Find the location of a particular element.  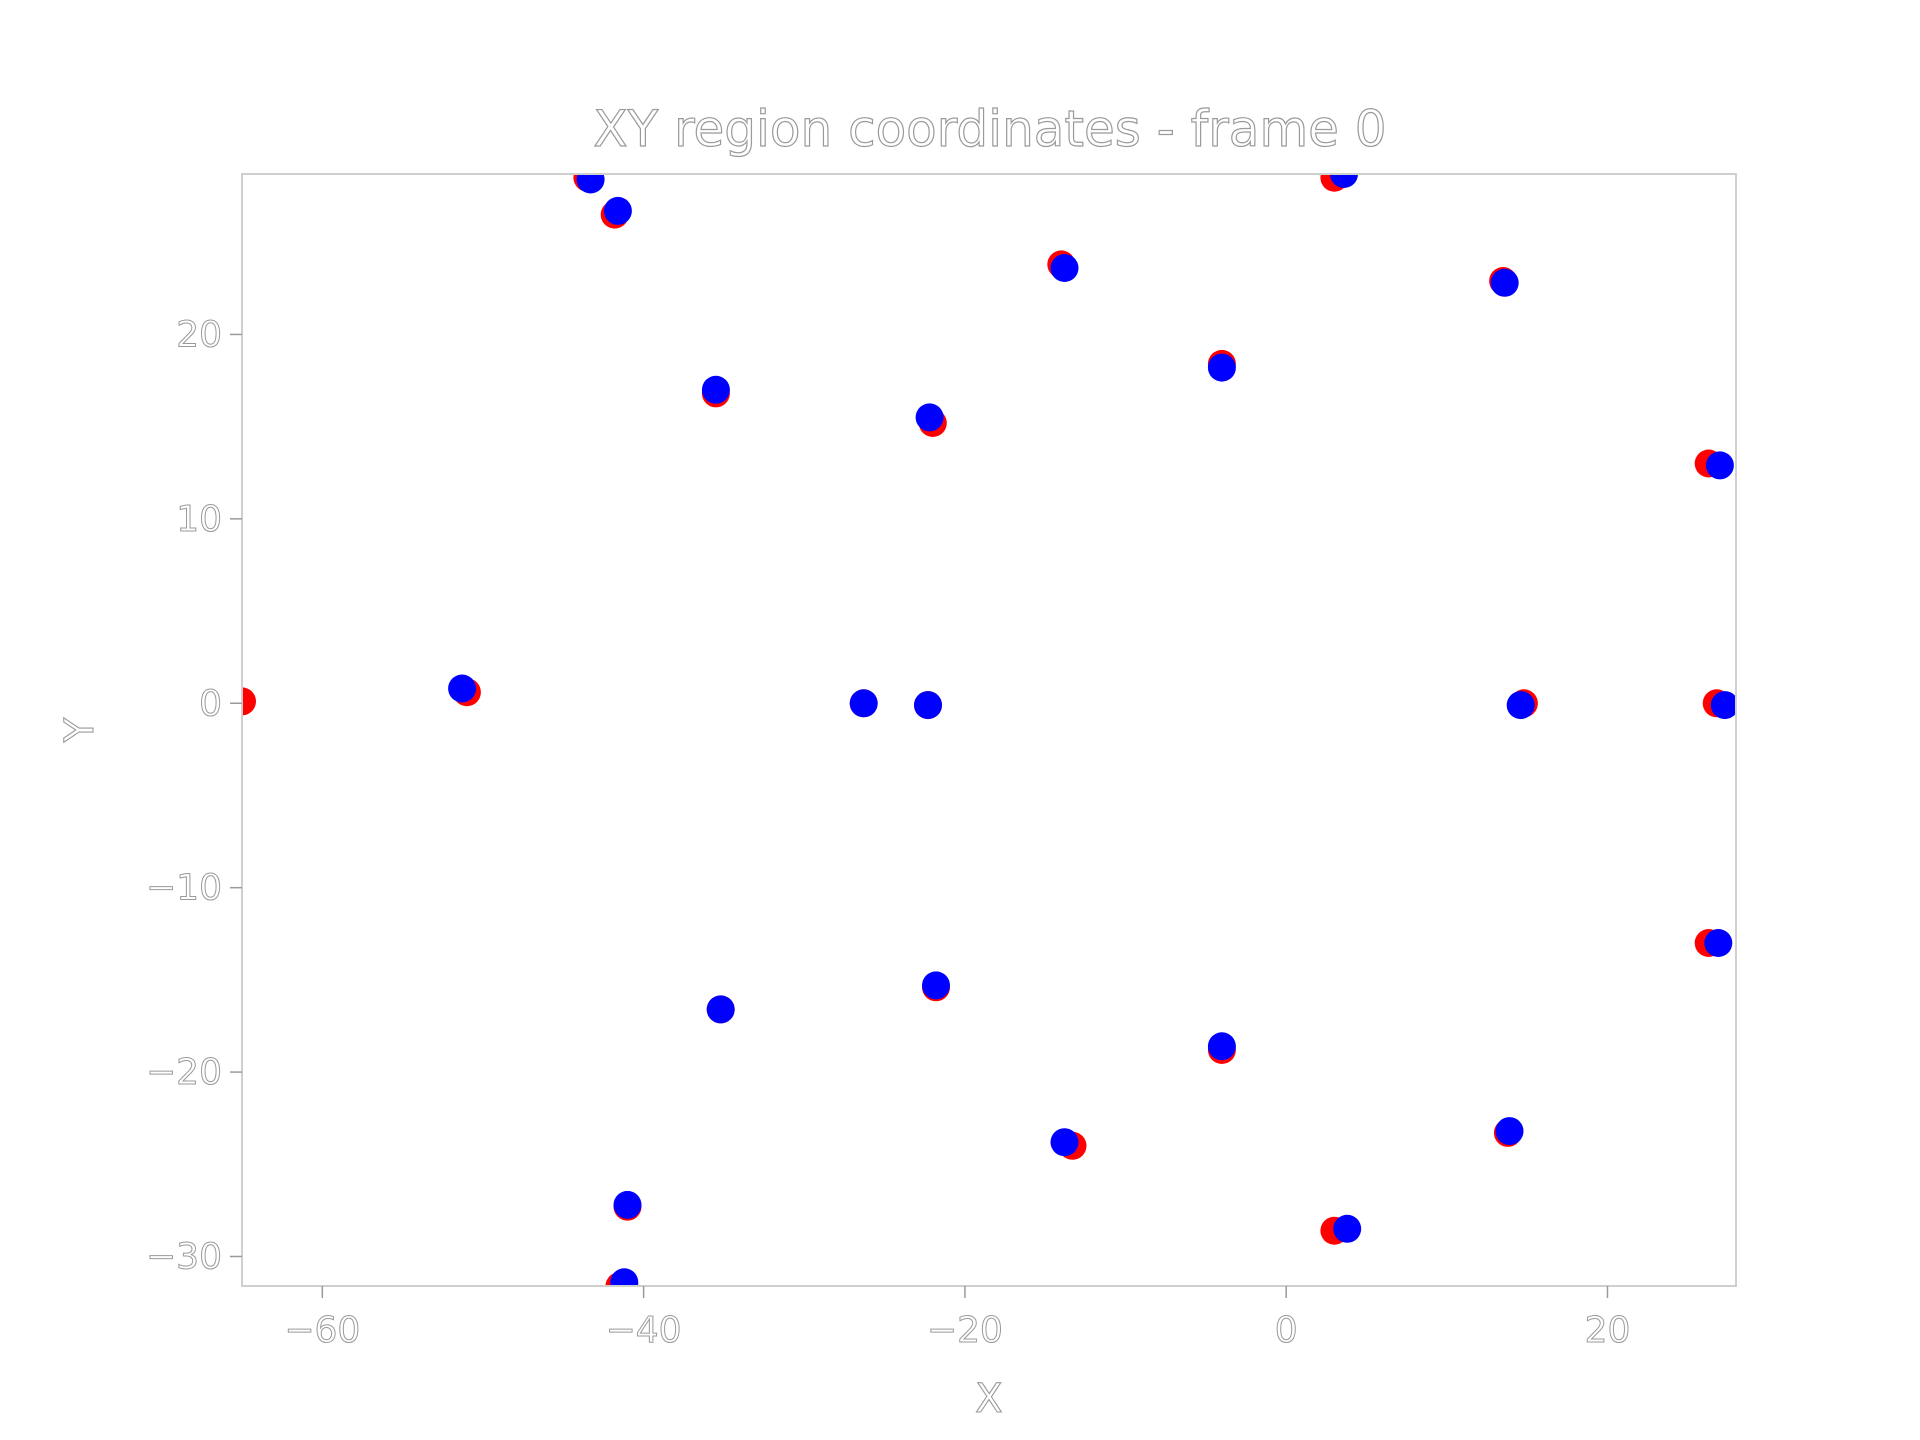

x-tick-label: −20 is located at coordinates (965, 1330).